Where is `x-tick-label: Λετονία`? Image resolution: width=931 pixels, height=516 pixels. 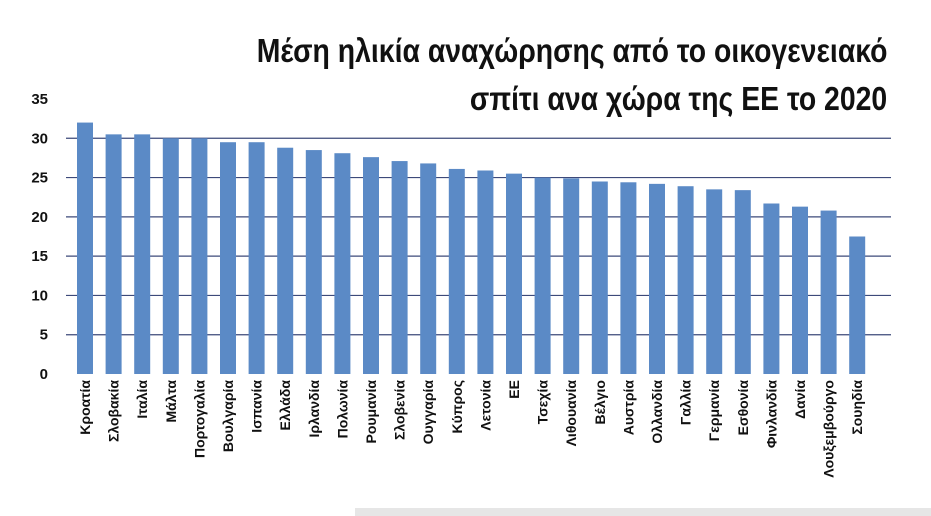
x-tick-label: Λετονία is located at coordinates (485, 405).